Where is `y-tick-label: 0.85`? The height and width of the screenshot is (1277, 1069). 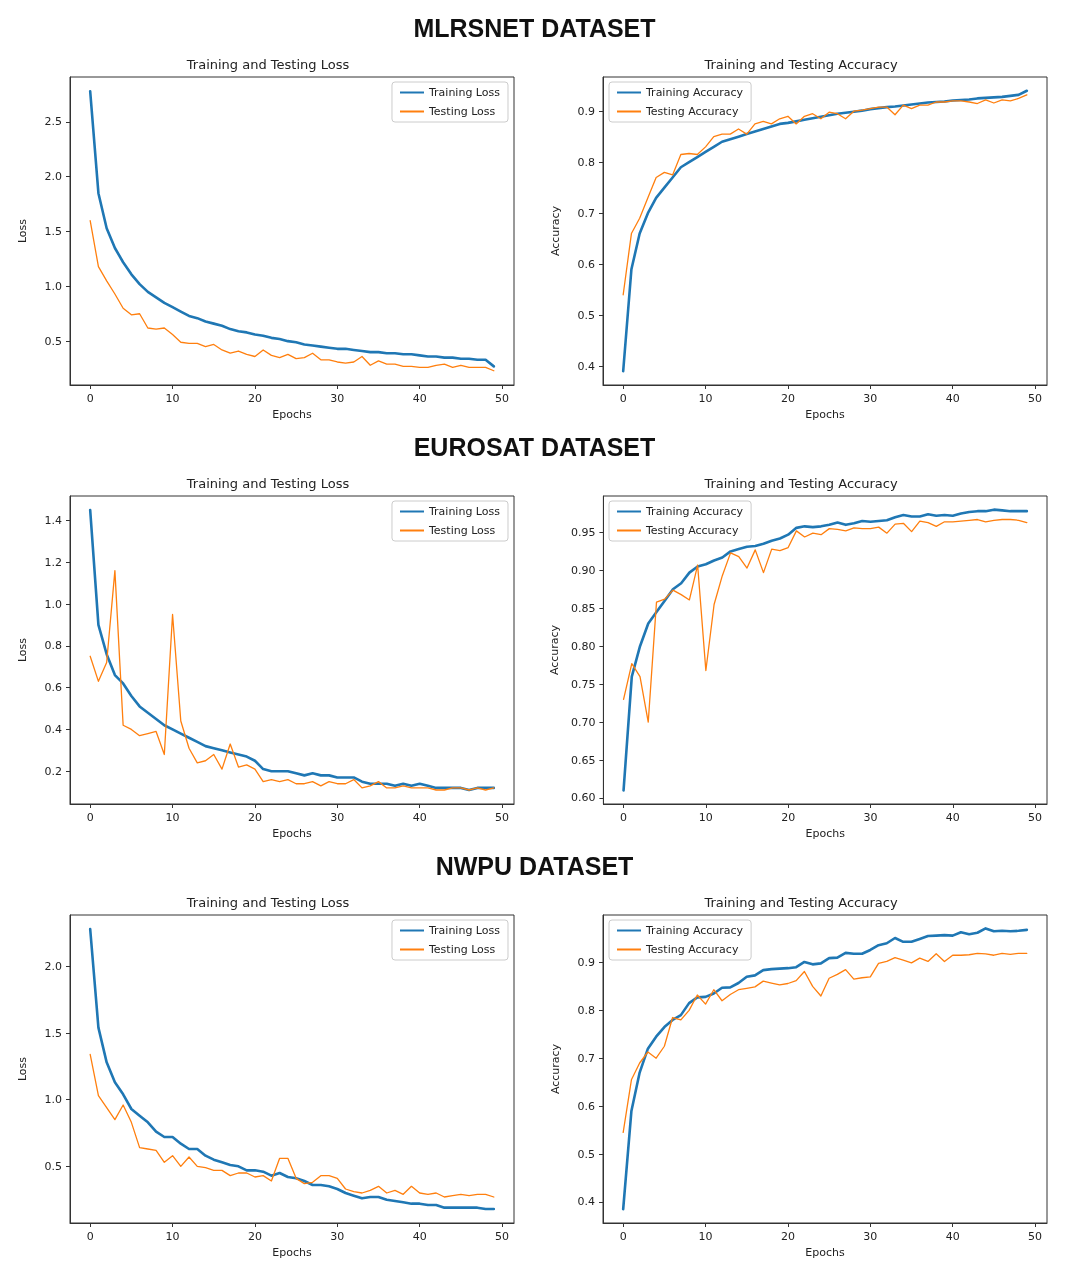
y-tick-label: 0.85 is located at coordinates (583, 608).